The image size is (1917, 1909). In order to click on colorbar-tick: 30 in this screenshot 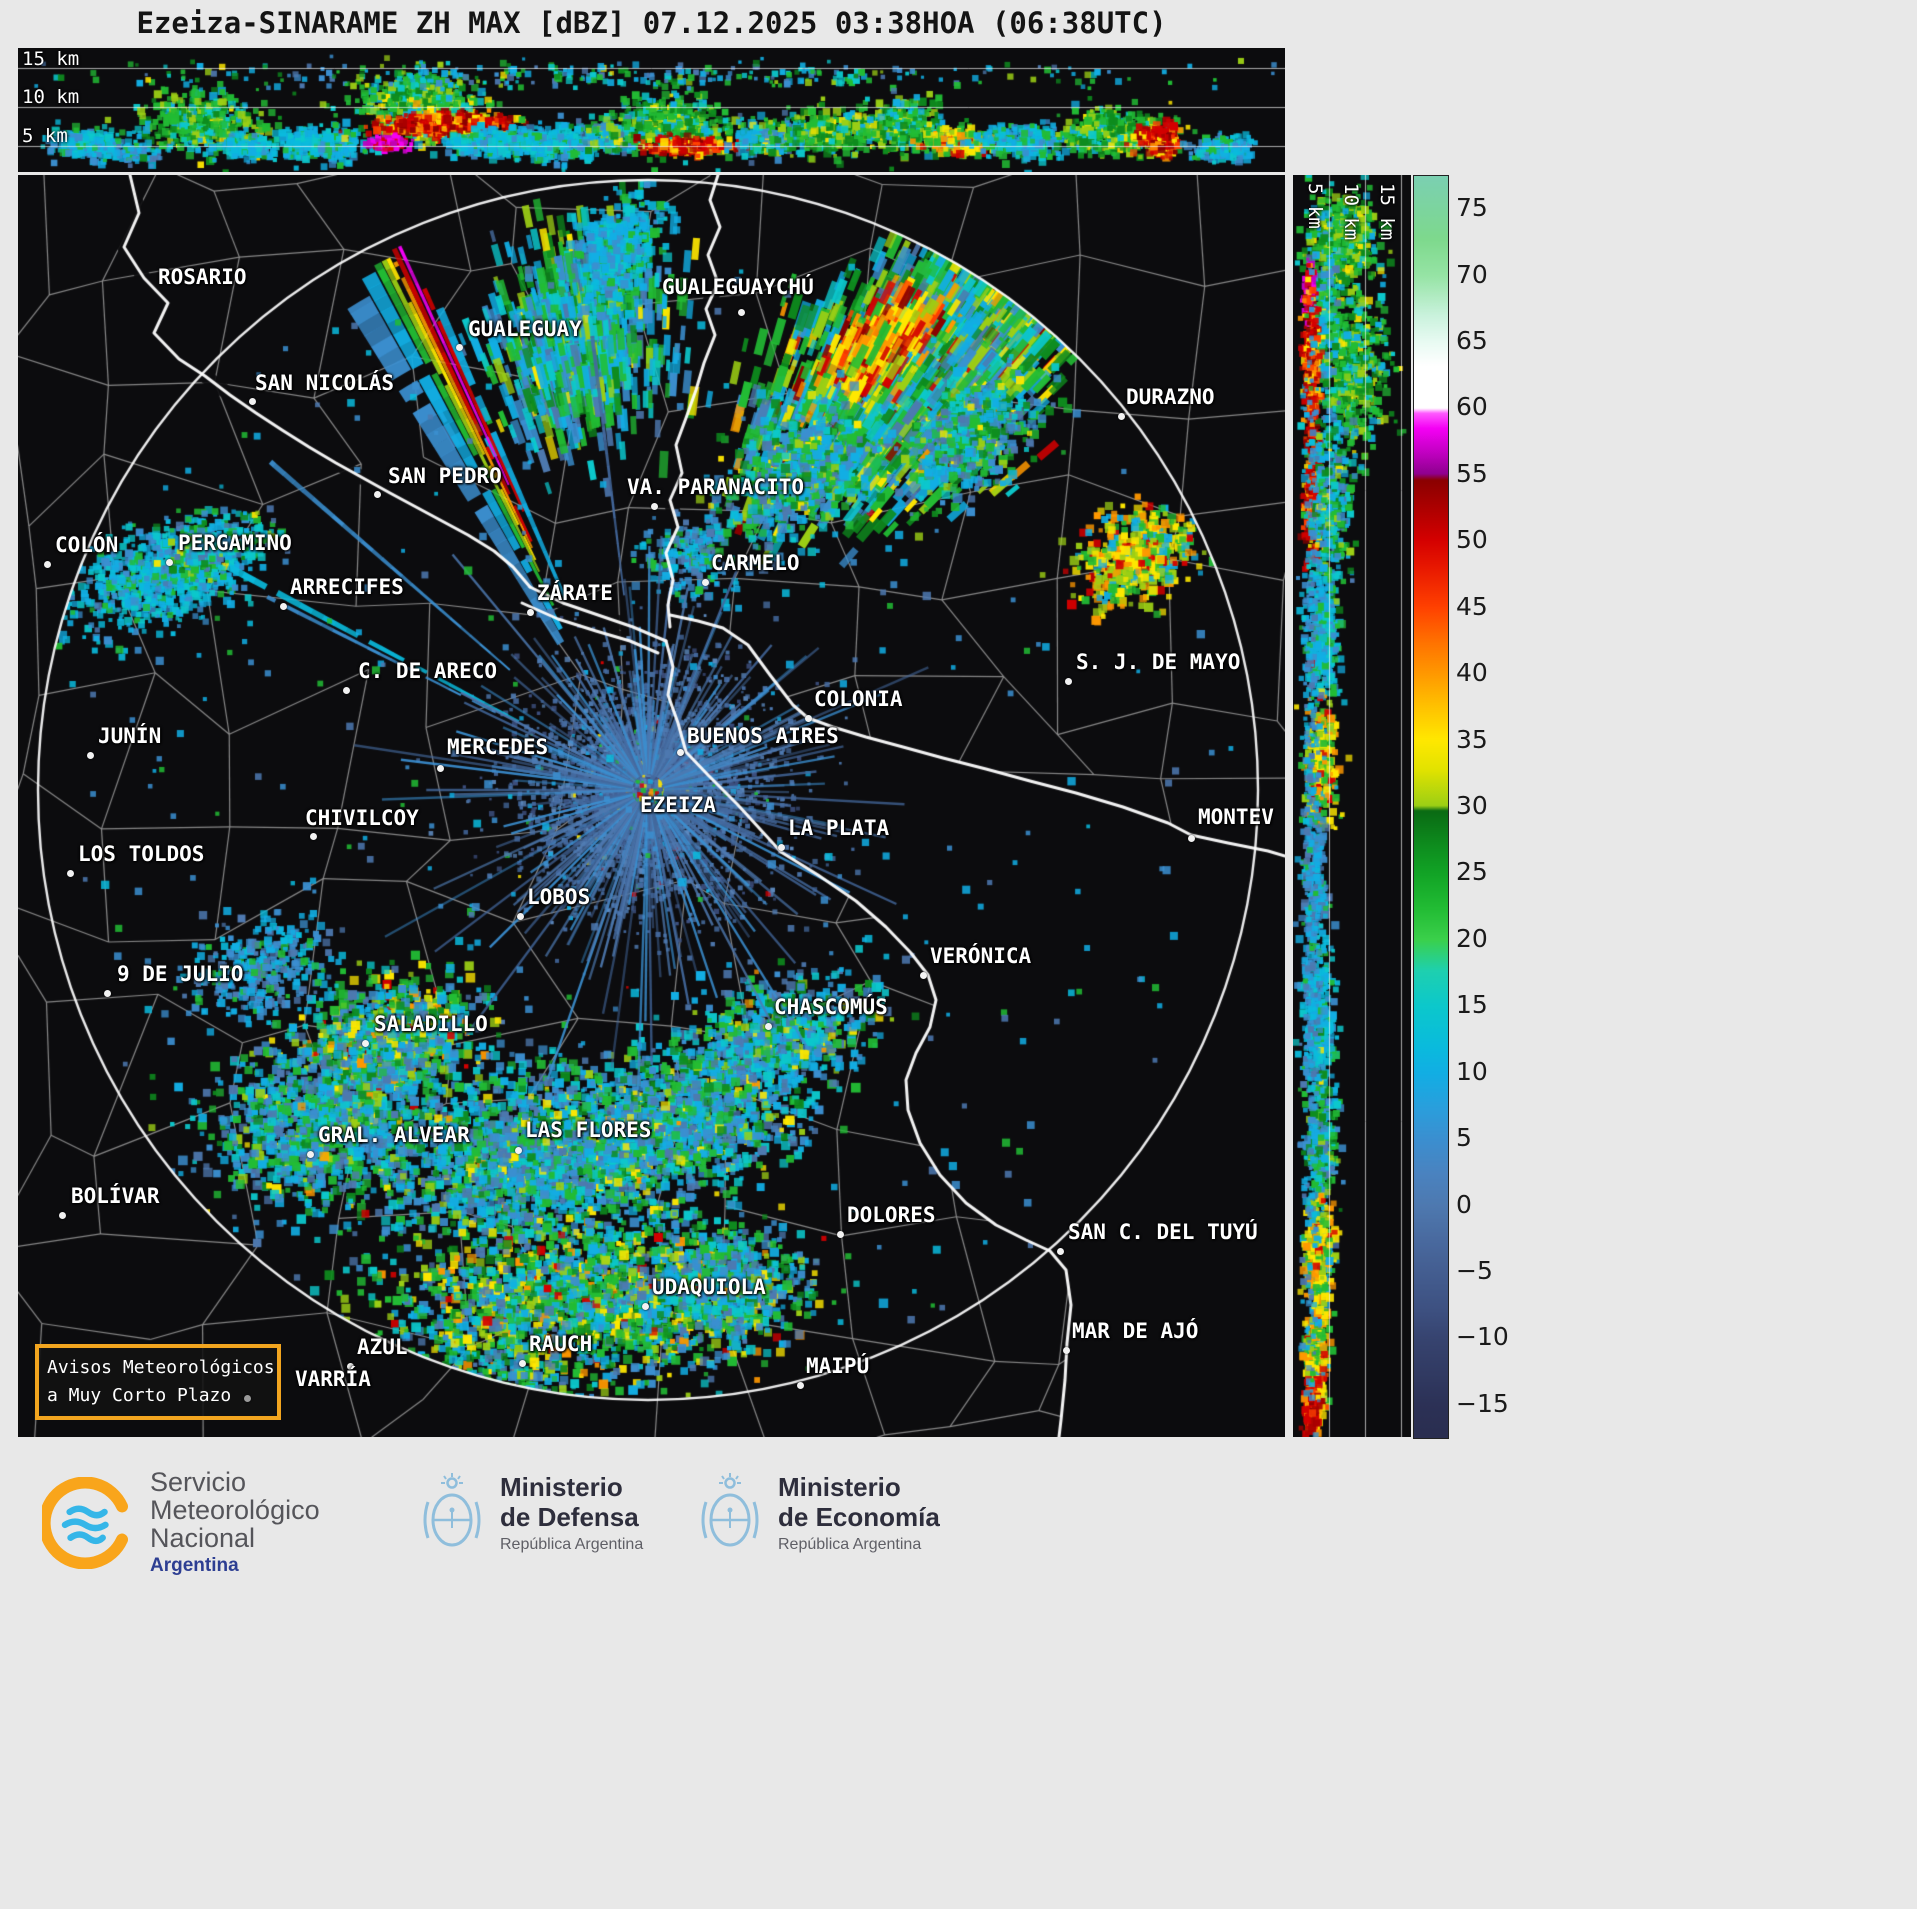, I will do `click(1472, 805)`.